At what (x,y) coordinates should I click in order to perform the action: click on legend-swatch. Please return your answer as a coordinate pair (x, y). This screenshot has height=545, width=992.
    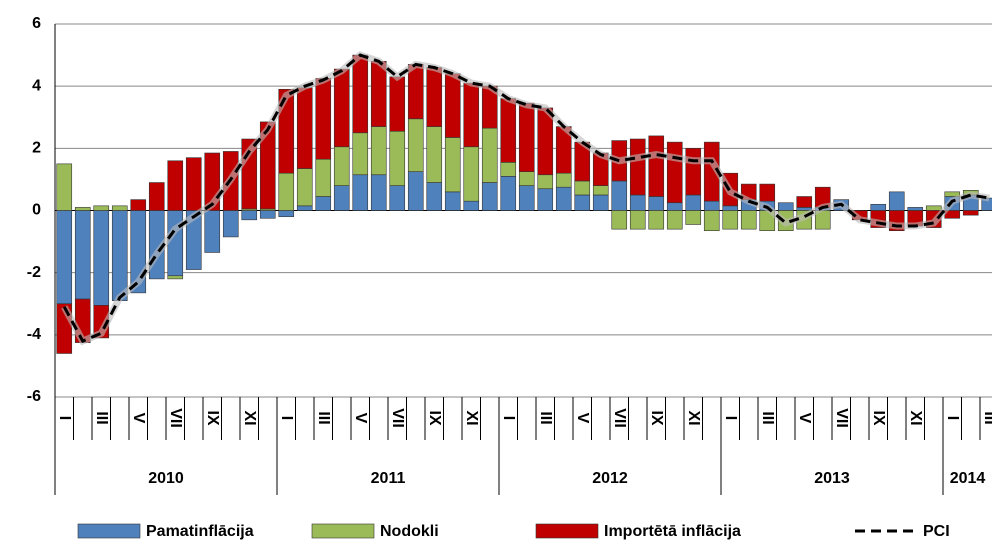
    Looking at the image, I should click on (109, 531).